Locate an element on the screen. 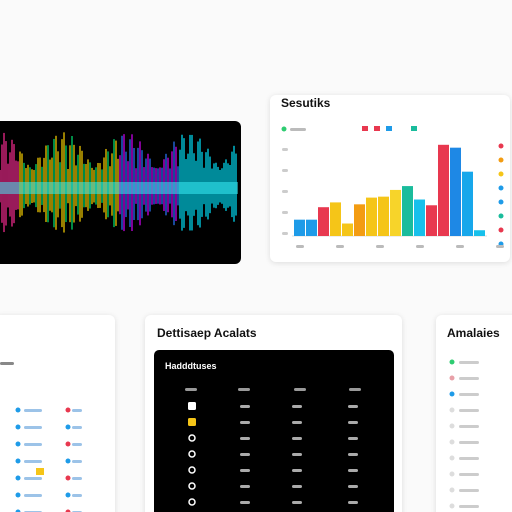  badge is located at coordinates (40, 471).